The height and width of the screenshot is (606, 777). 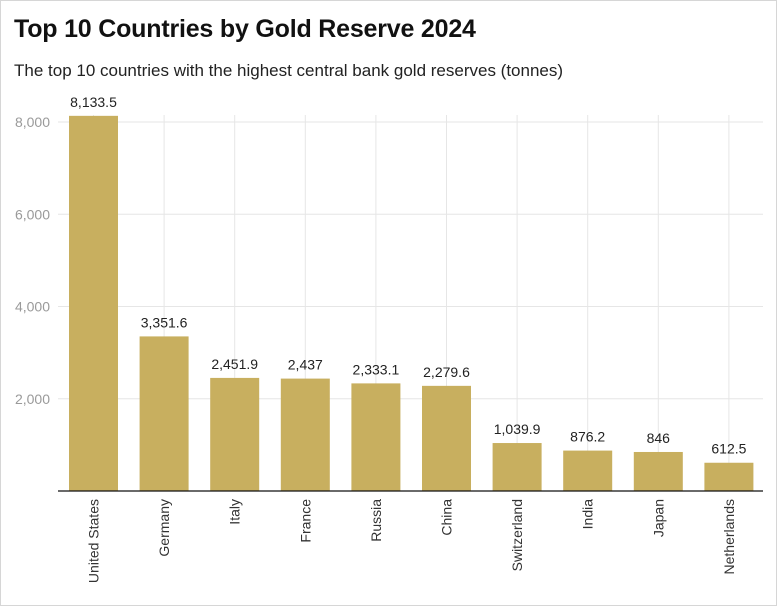 I want to click on bar-united-states, so click(x=93, y=303).